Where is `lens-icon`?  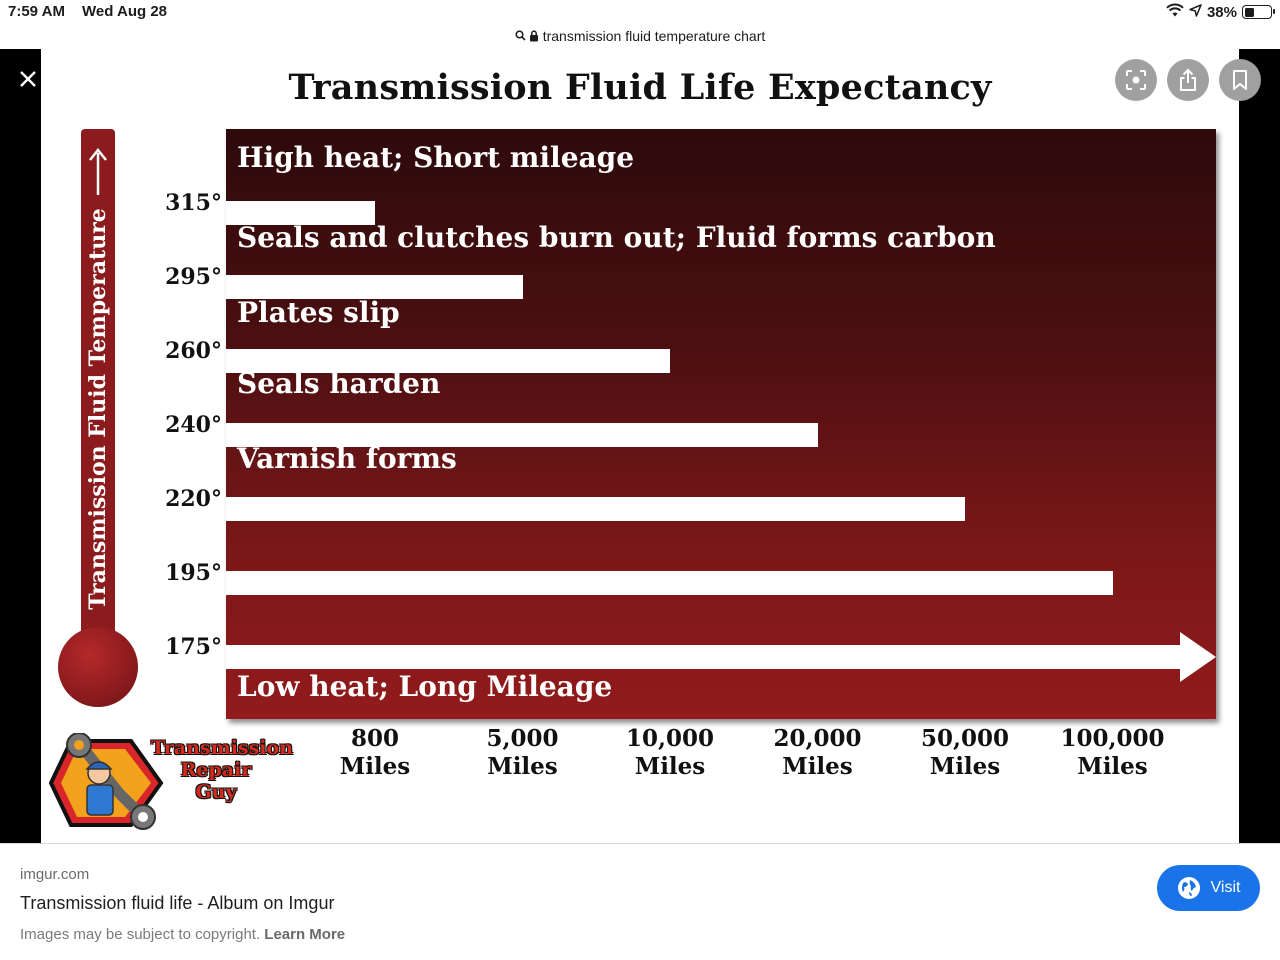
lens-icon is located at coordinates (1136, 80).